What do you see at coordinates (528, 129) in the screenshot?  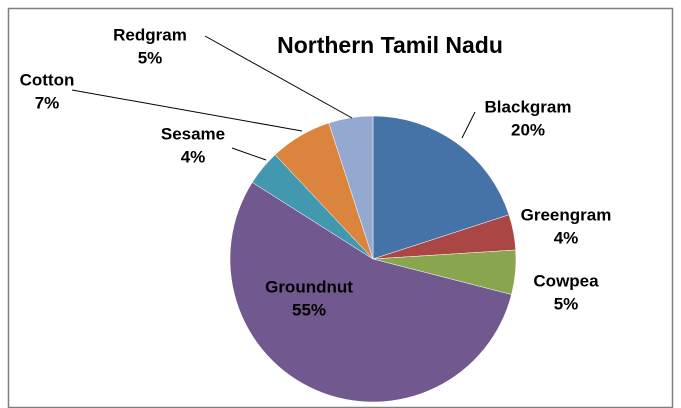 I see `slice-value-label: 20%` at bounding box center [528, 129].